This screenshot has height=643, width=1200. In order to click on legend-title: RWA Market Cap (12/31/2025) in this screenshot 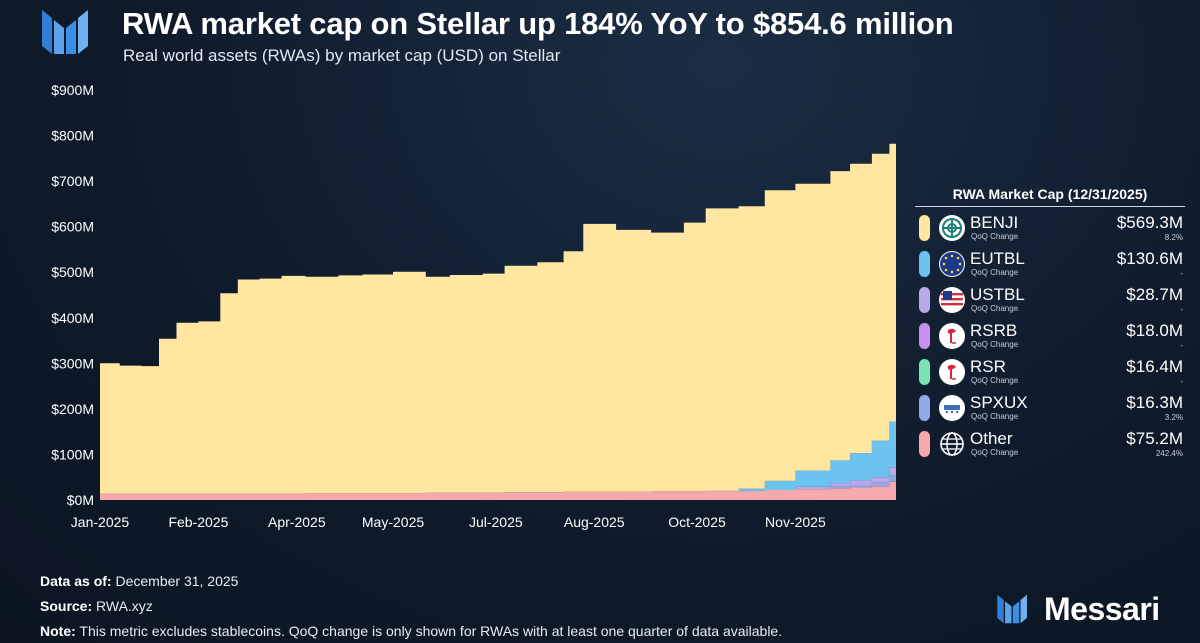, I will do `click(1050, 196)`.